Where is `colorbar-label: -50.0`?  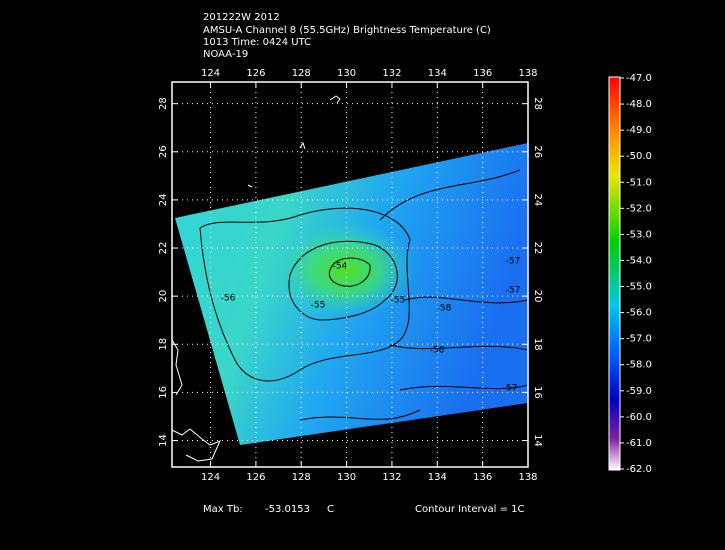 colorbar-label: -50.0 is located at coordinates (639, 156).